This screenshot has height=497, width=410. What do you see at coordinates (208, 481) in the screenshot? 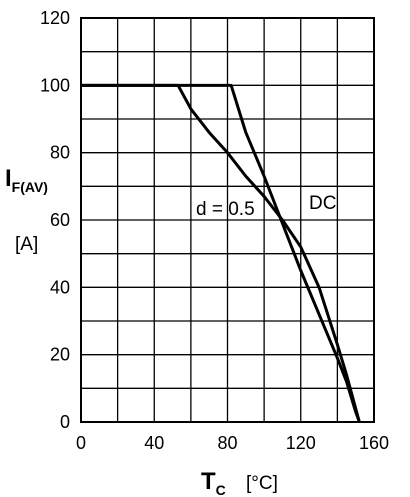
I see `x-axis-symbol: T` at bounding box center [208, 481].